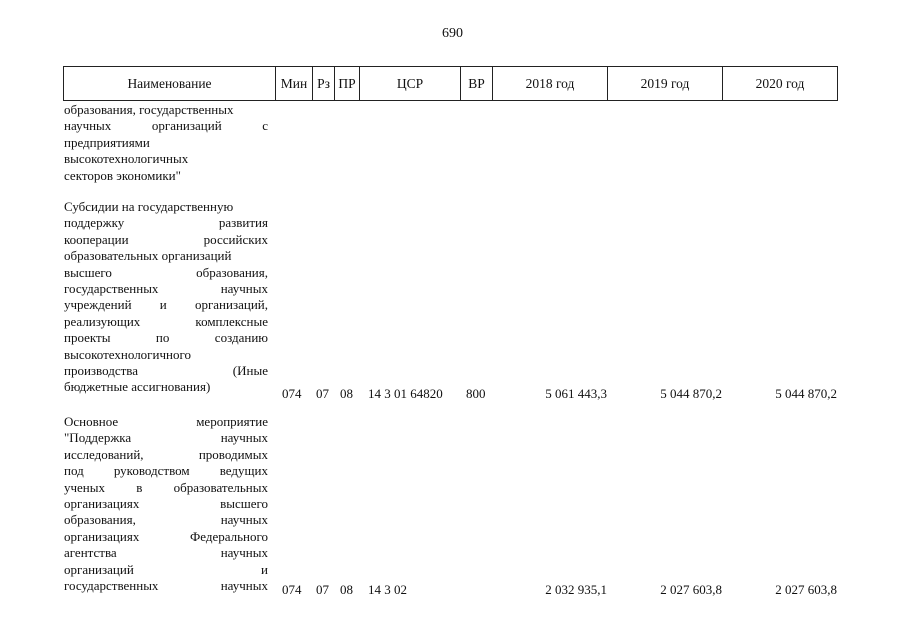 The image size is (905, 640). What do you see at coordinates (166, 454) in the screenshot?
I see `name-line: исследований, проводимых` at bounding box center [166, 454].